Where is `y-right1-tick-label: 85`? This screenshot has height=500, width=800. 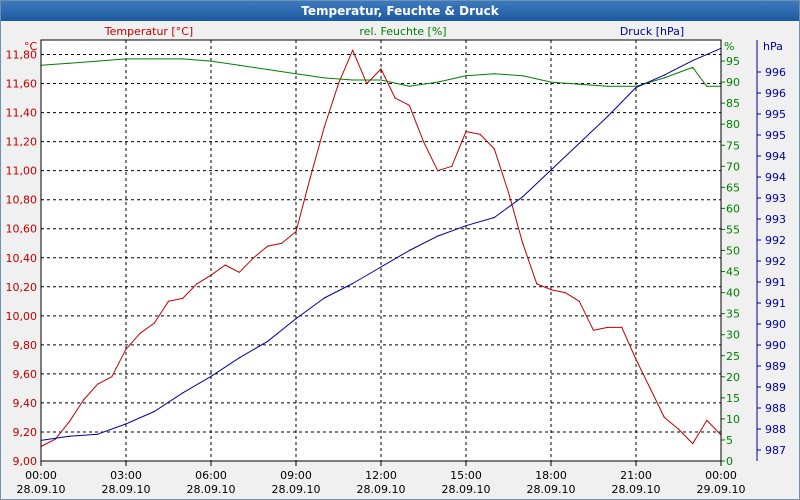 y-right1-tick-label: 85 is located at coordinates (733, 103).